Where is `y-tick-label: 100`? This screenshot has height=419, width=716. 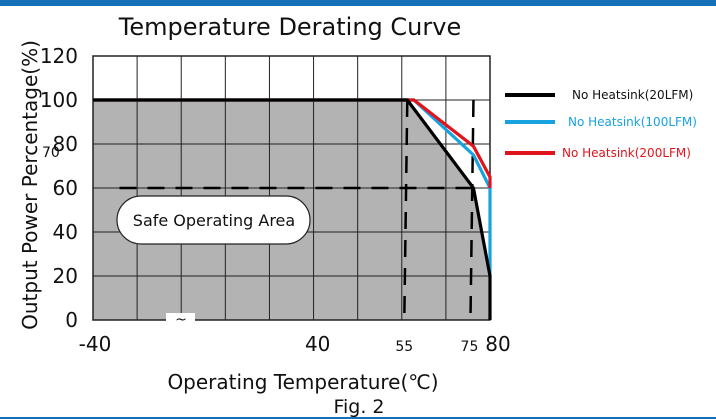 y-tick-label: 100 is located at coordinates (59, 100).